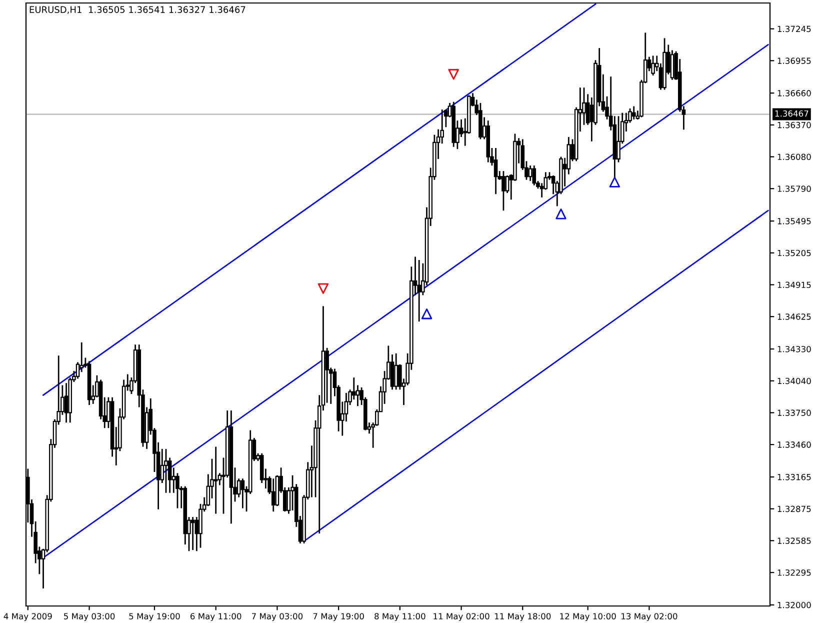 This screenshot has height=623, width=813. What do you see at coordinates (794, 605) in the screenshot?
I see `y-tick-label: 1.32000` at bounding box center [794, 605].